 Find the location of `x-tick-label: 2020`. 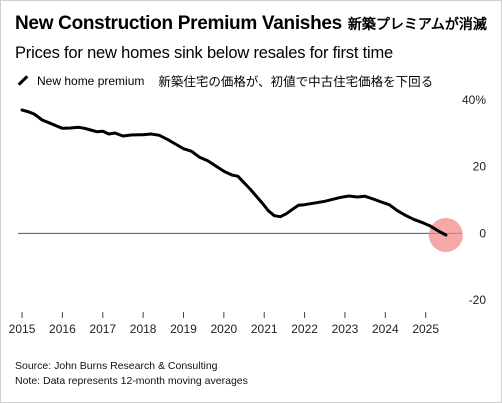

x-tick-label: 2020 is located at coordinates (224, 329).